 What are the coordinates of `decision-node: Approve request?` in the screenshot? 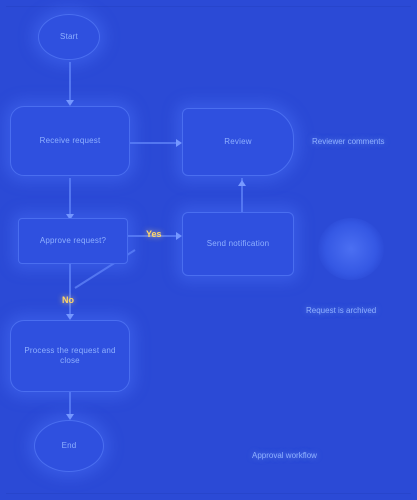 It's located at (73, 241).